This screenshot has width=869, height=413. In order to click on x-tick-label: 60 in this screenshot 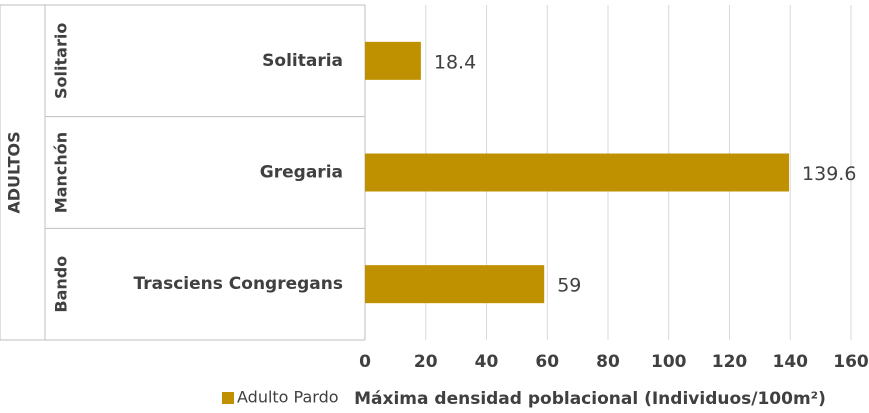, I will do `click(547, 362)`.